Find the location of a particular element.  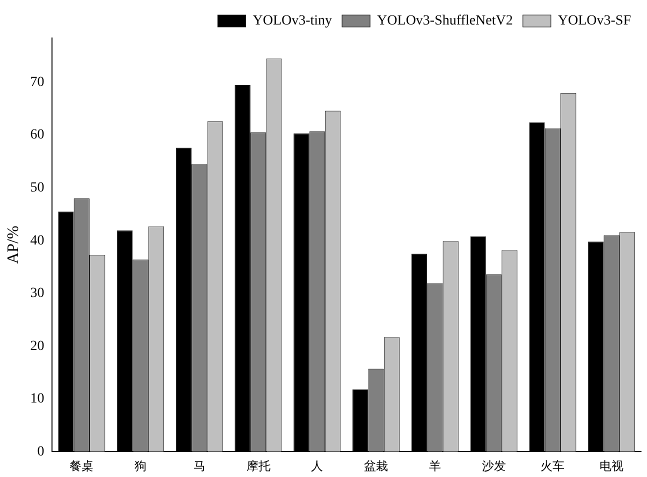

y-tick-label: 60 is located at coordinates (37, 135).